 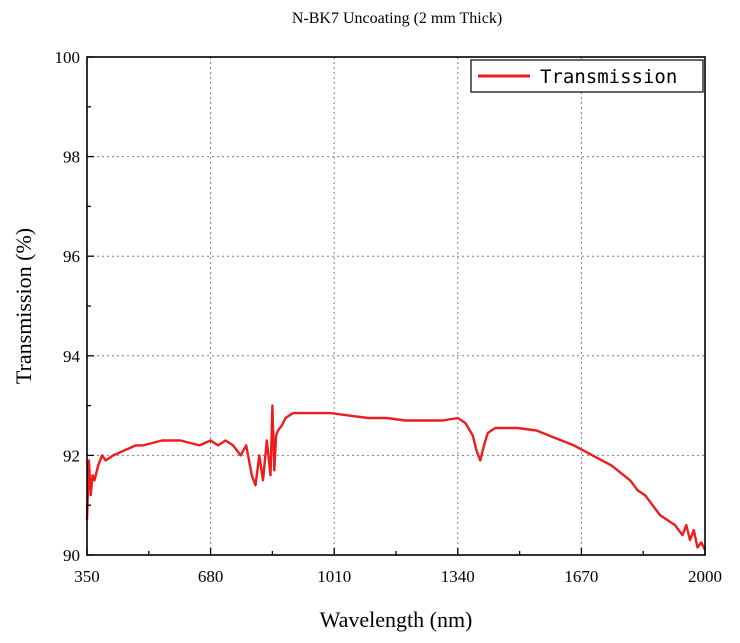 I want to click on y-tick-label: 92, so click(x=71, y=455).